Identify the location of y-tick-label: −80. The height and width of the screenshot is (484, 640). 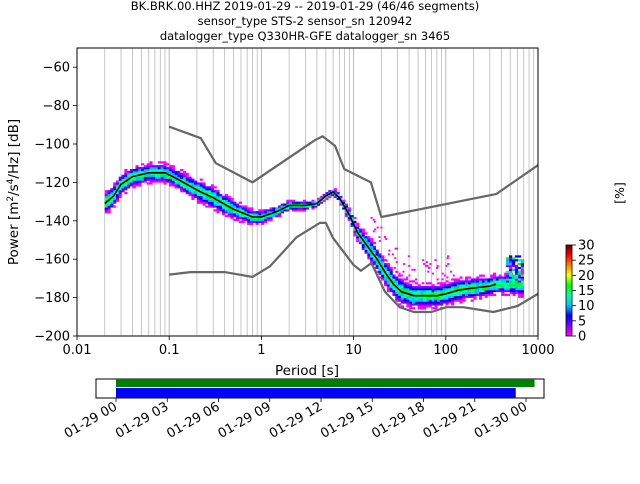
(56, 106).